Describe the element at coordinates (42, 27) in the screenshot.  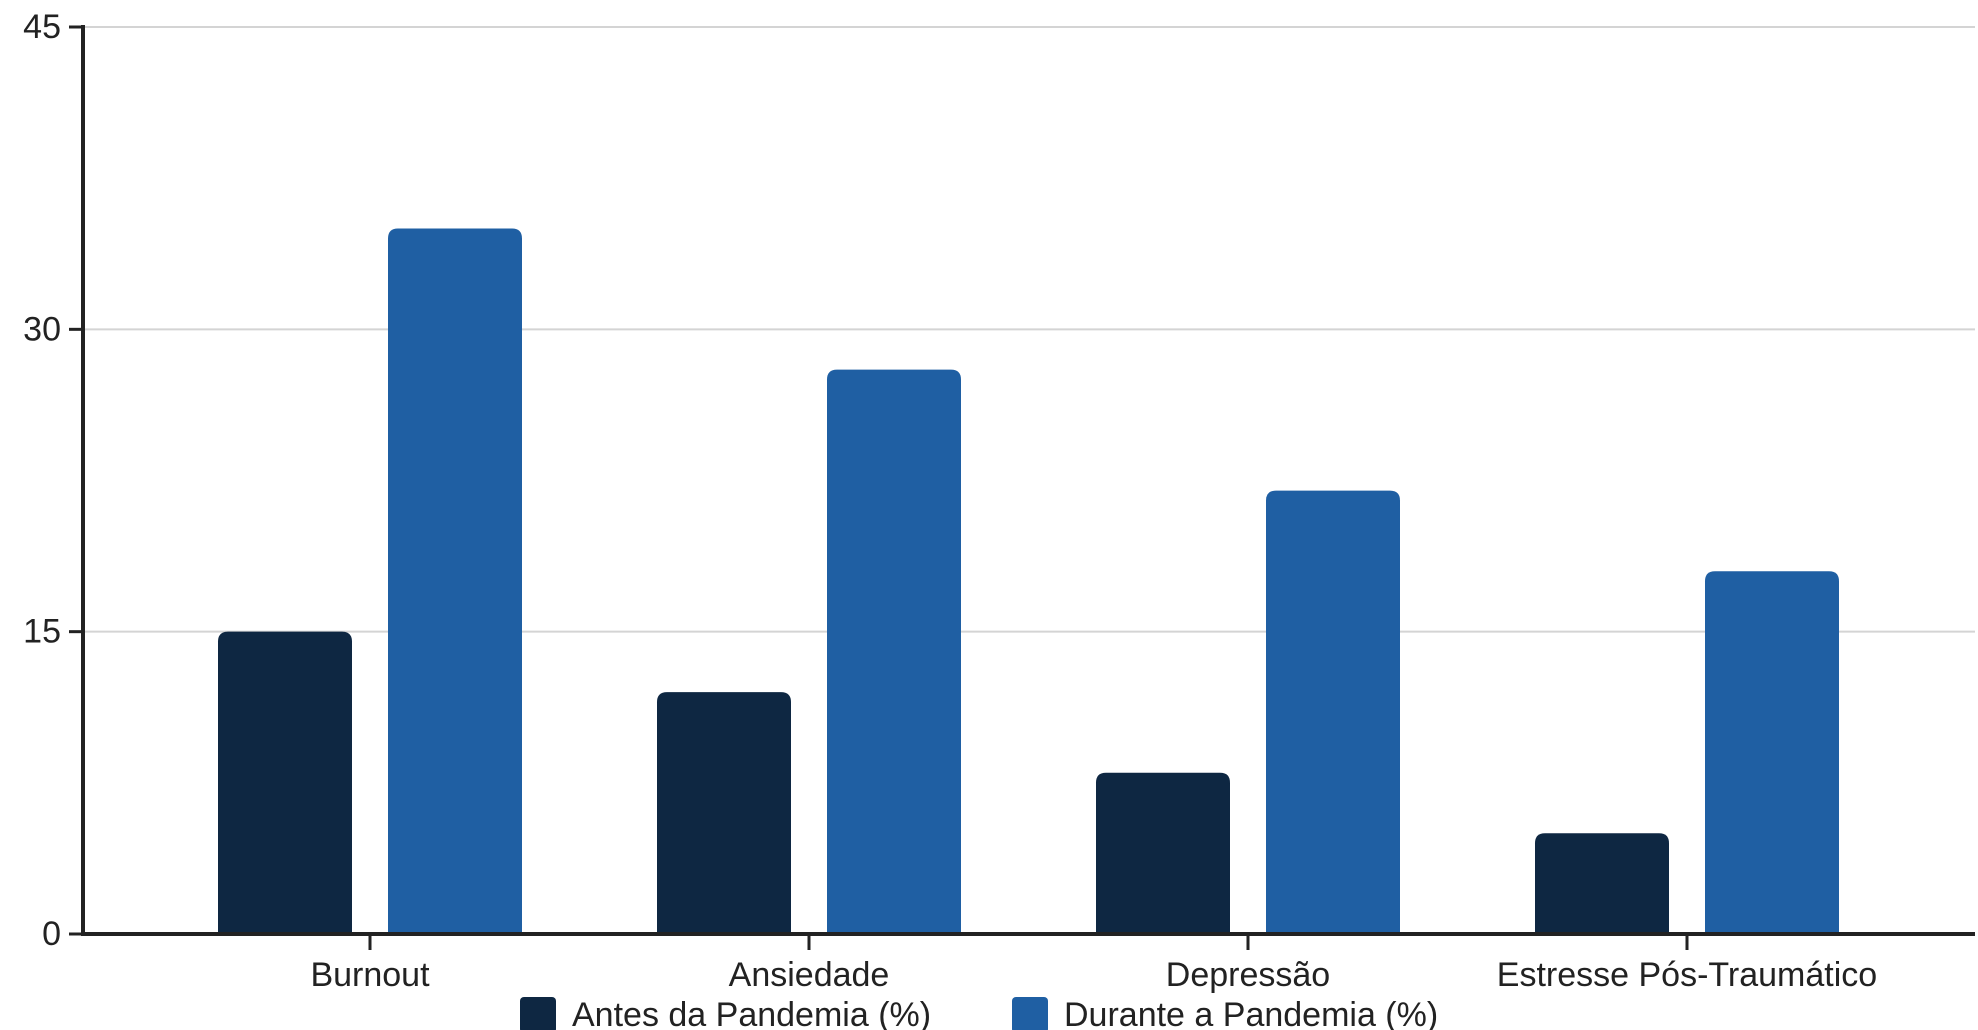
I see `y-tick-label-45: 45` at that location.